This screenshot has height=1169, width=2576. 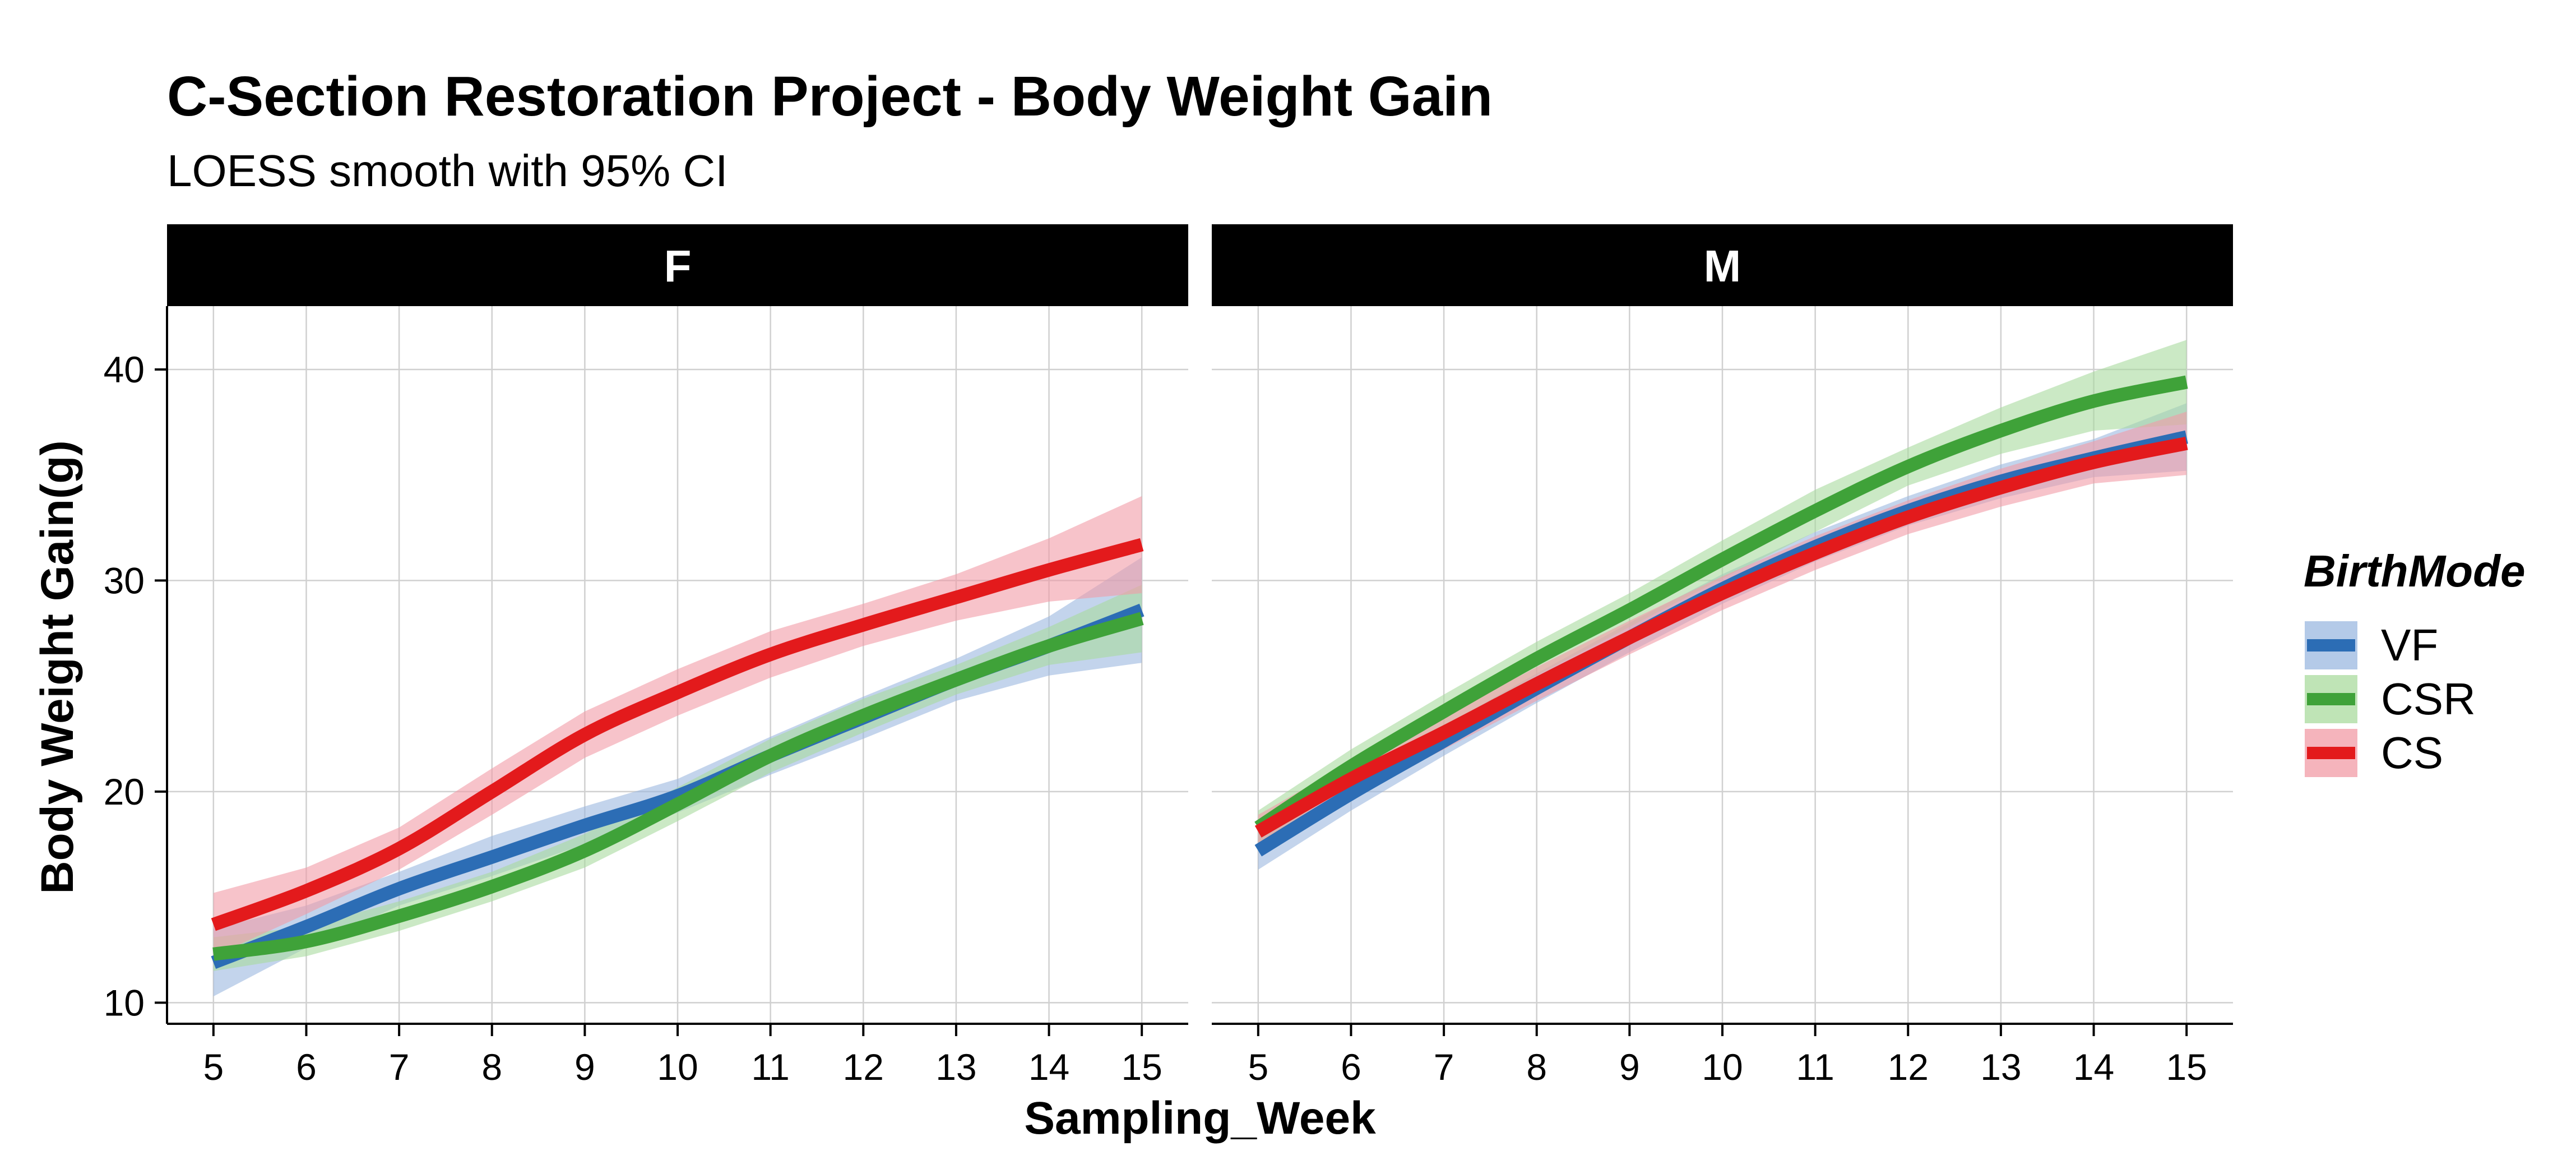 What do you see at coordinates (2409, 645) in the screenshot?
I see `legend-label-vf: VF` at bounding box center [2409, 645].